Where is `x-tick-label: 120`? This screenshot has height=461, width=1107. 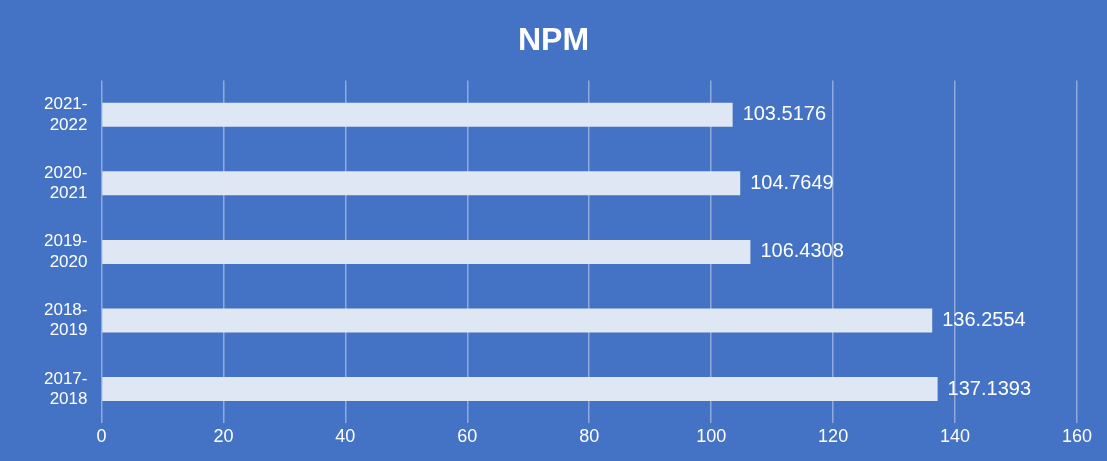 x-tick-label: 120 is located at coordinates (833, 436).